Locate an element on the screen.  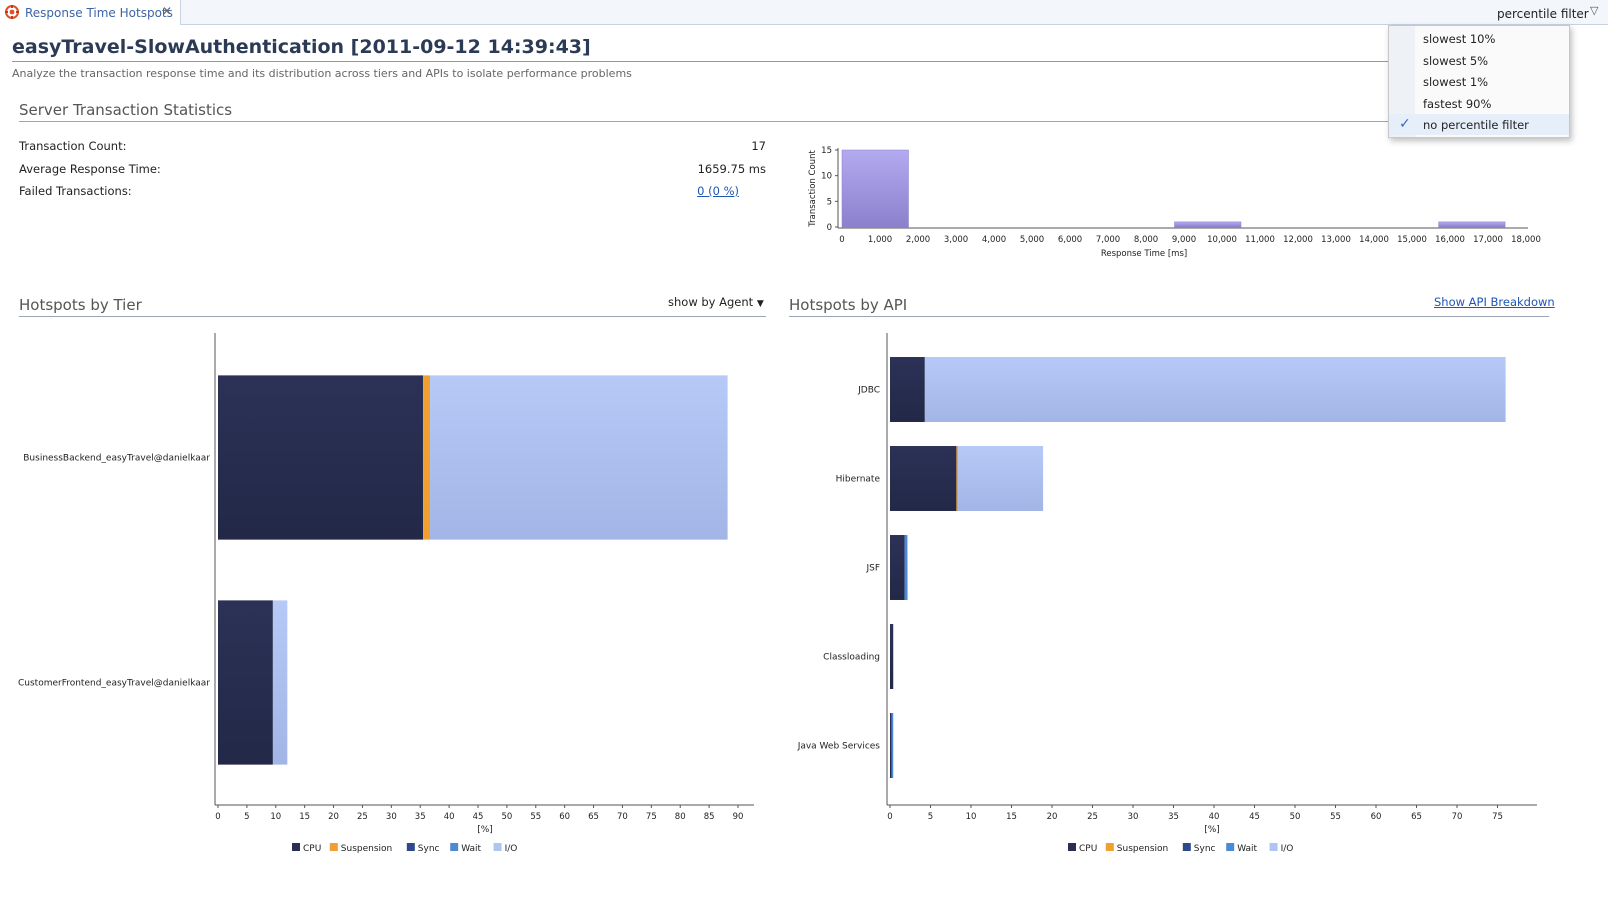
legend-swatch-sync is located at coordinates (1186, 847).